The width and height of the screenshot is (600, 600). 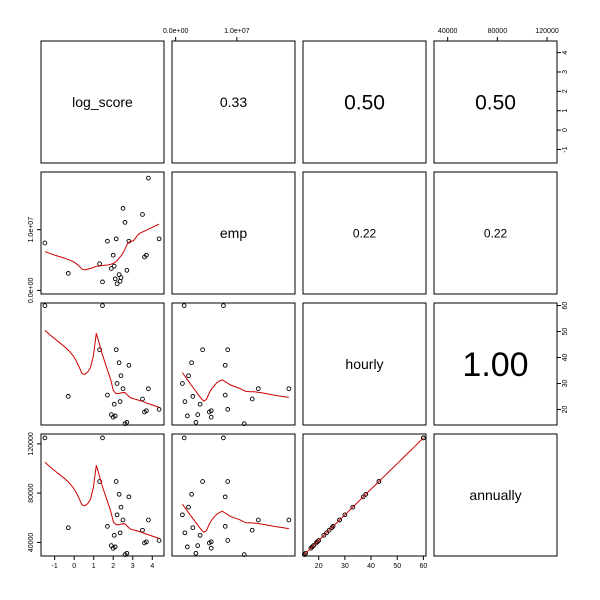 What do you see at coordinates (448, 31) in the screenshot?
I see `tick-label-top-annually: 40000` at bounding box center [448, 31].